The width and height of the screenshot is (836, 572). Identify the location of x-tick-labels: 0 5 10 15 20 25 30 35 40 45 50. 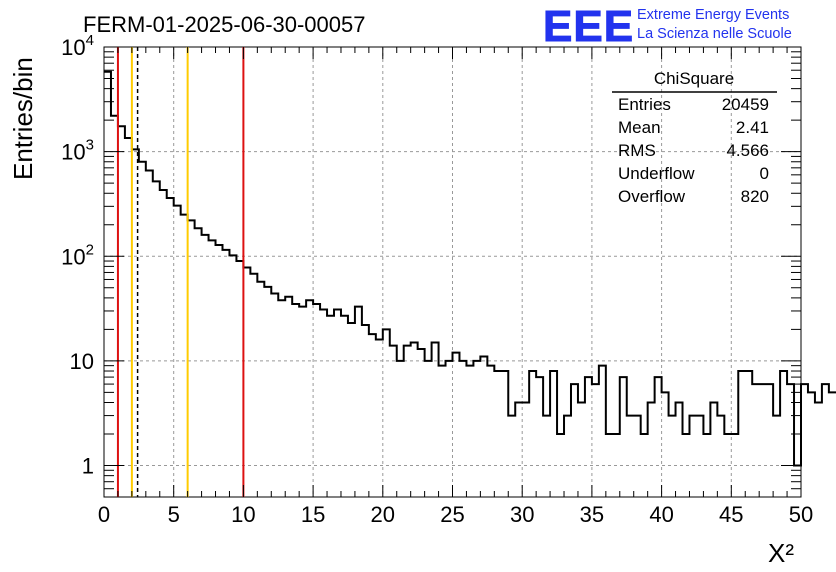
(455, 514).